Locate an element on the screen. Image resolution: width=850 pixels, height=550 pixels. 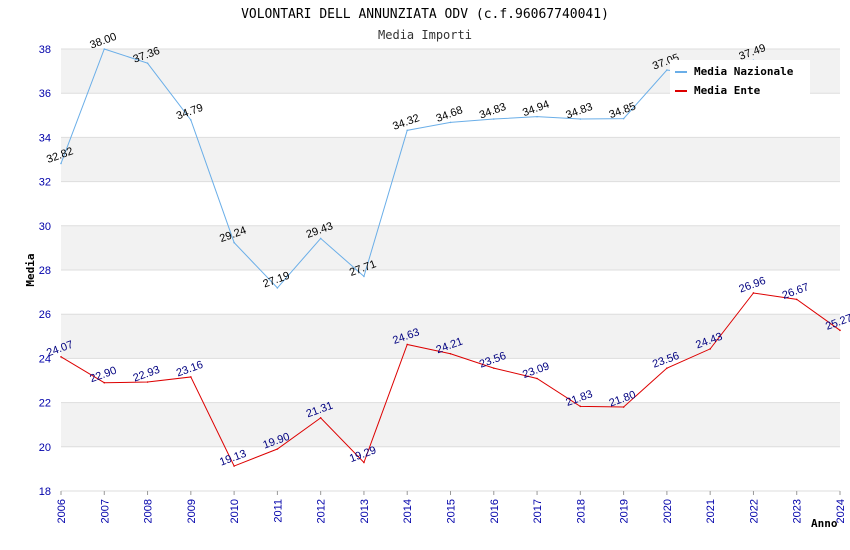
x-tick-label: 2011 is located at coordinates (278, 511).